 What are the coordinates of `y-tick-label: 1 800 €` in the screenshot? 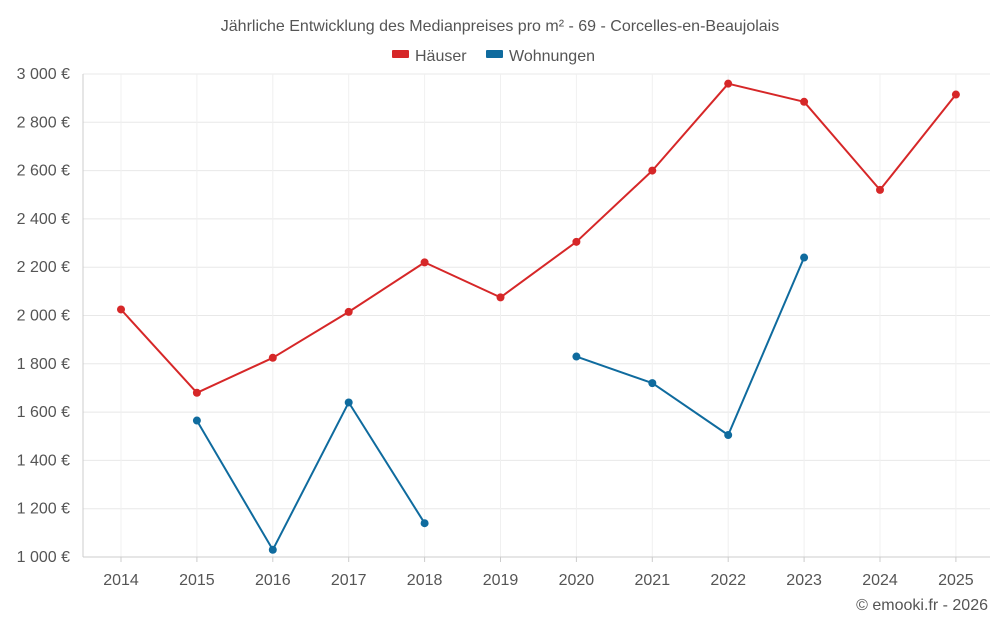 It's located at (43, 364).